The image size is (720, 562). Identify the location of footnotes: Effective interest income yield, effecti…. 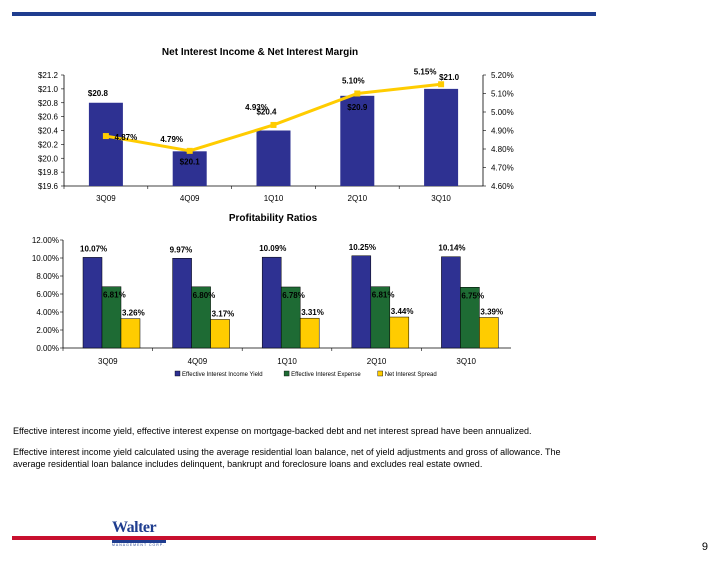
(298, 452).